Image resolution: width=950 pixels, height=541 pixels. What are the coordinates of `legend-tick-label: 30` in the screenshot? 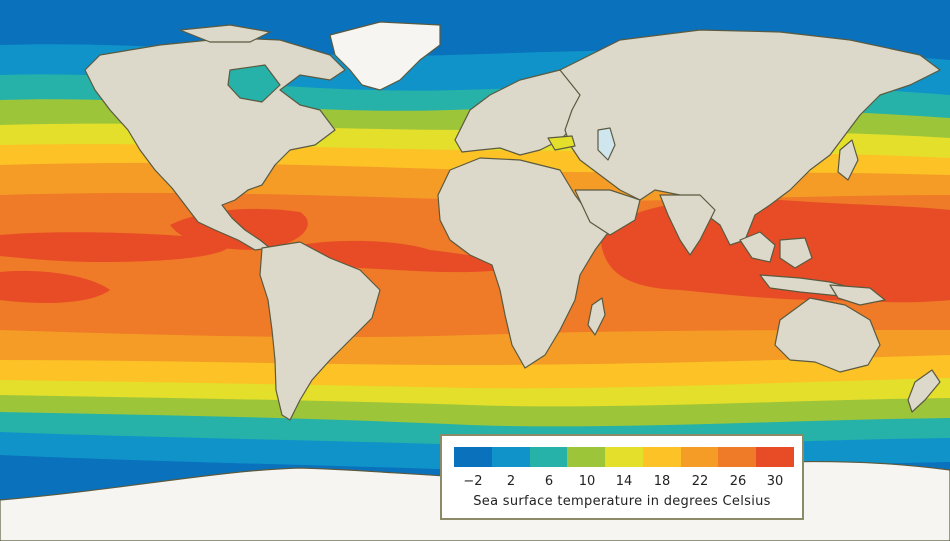 It's located at (775, 481).